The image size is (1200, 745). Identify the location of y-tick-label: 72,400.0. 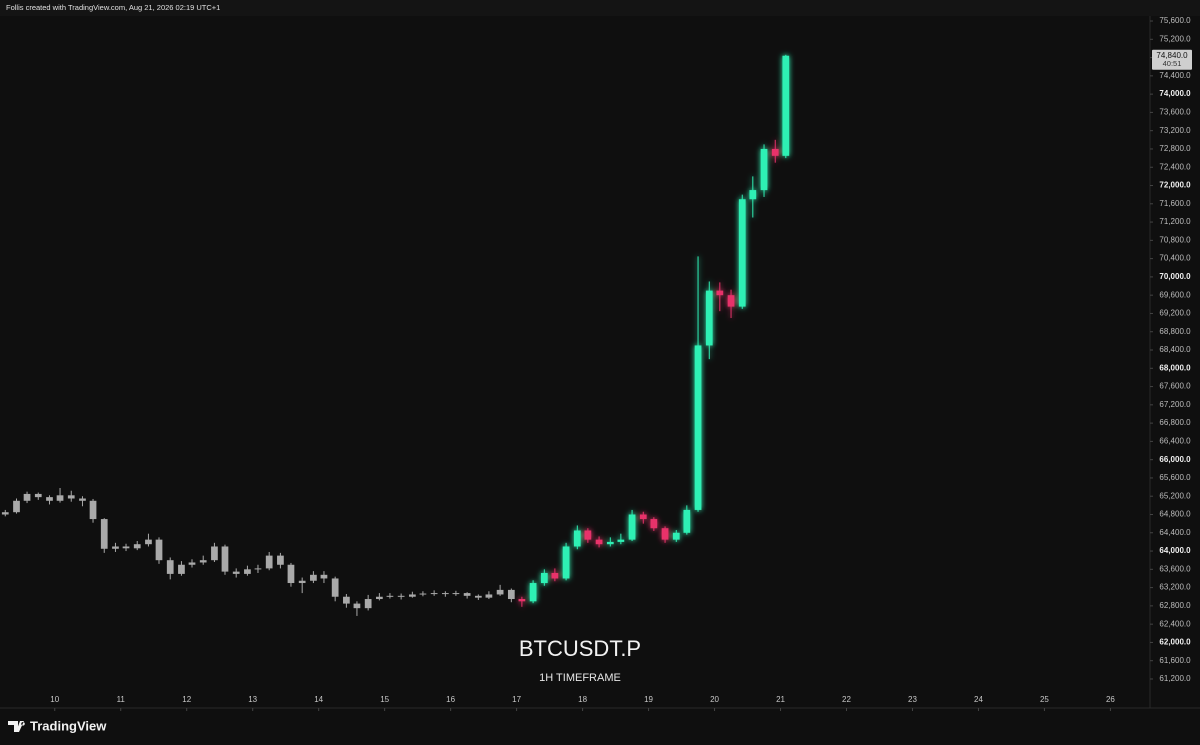
(1175, 166).